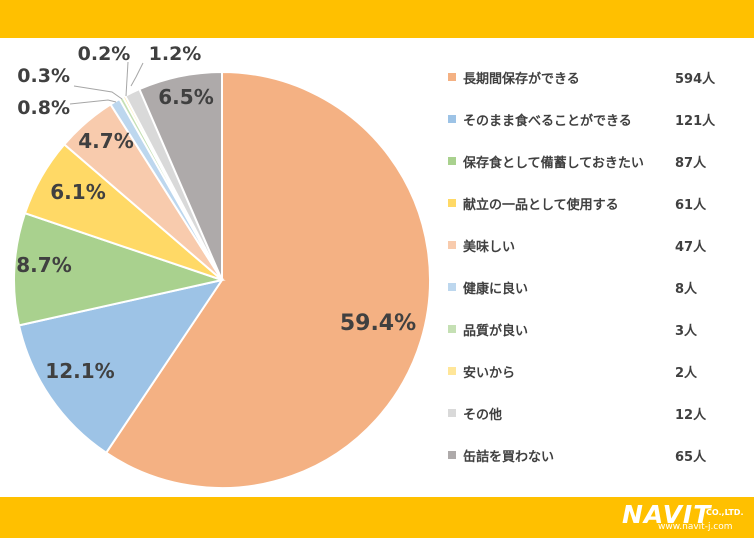  Describe the element at coordinates (593, 371) in the screenshot. I see `legend-item: 安いから 2人` at that location.